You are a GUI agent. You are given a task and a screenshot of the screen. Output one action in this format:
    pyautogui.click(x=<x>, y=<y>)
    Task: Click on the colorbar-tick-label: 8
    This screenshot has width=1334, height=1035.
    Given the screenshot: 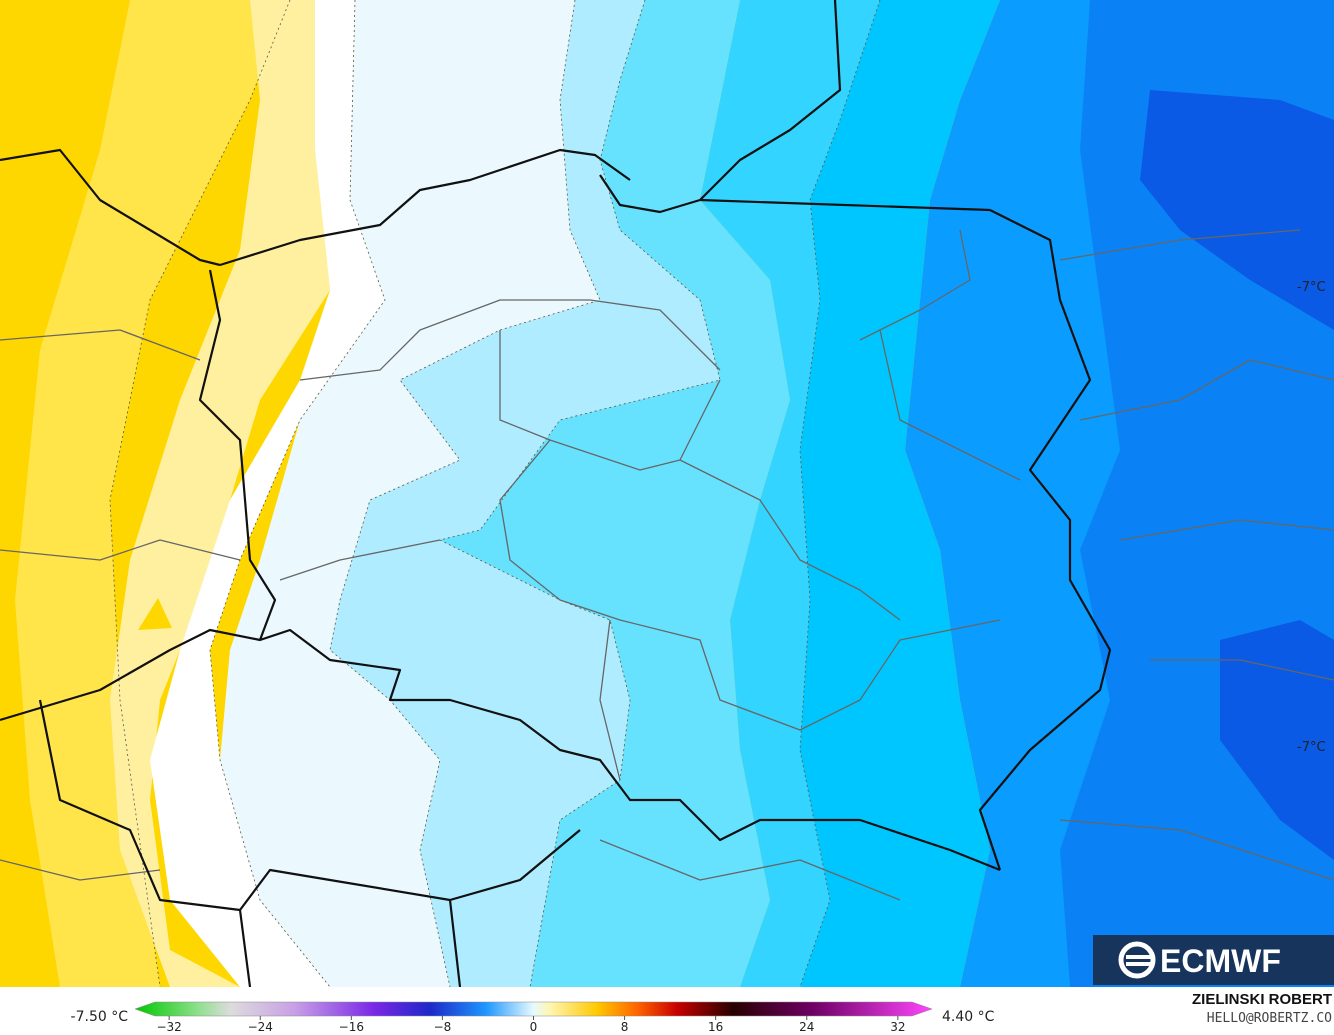 What is the action you would take?
    pyautogui.click(x=625, y=1027)
    